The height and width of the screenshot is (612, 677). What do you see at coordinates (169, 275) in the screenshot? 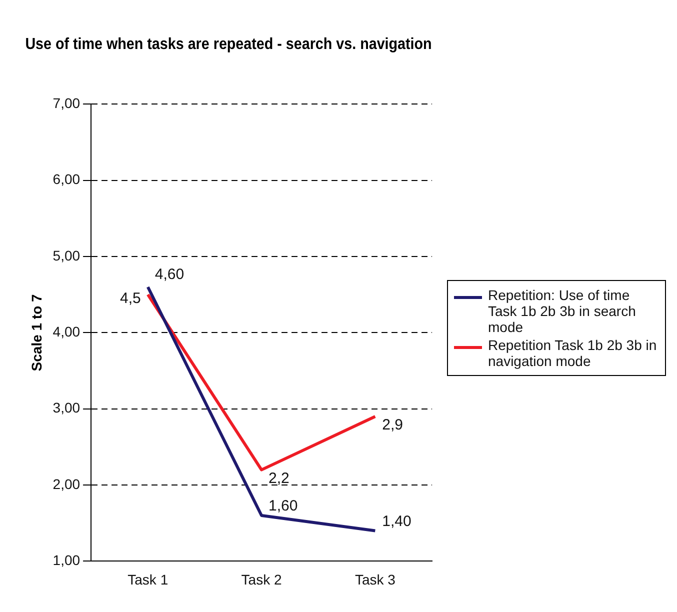
I see `data-label: 4,60` at bounding box center [169, 275].